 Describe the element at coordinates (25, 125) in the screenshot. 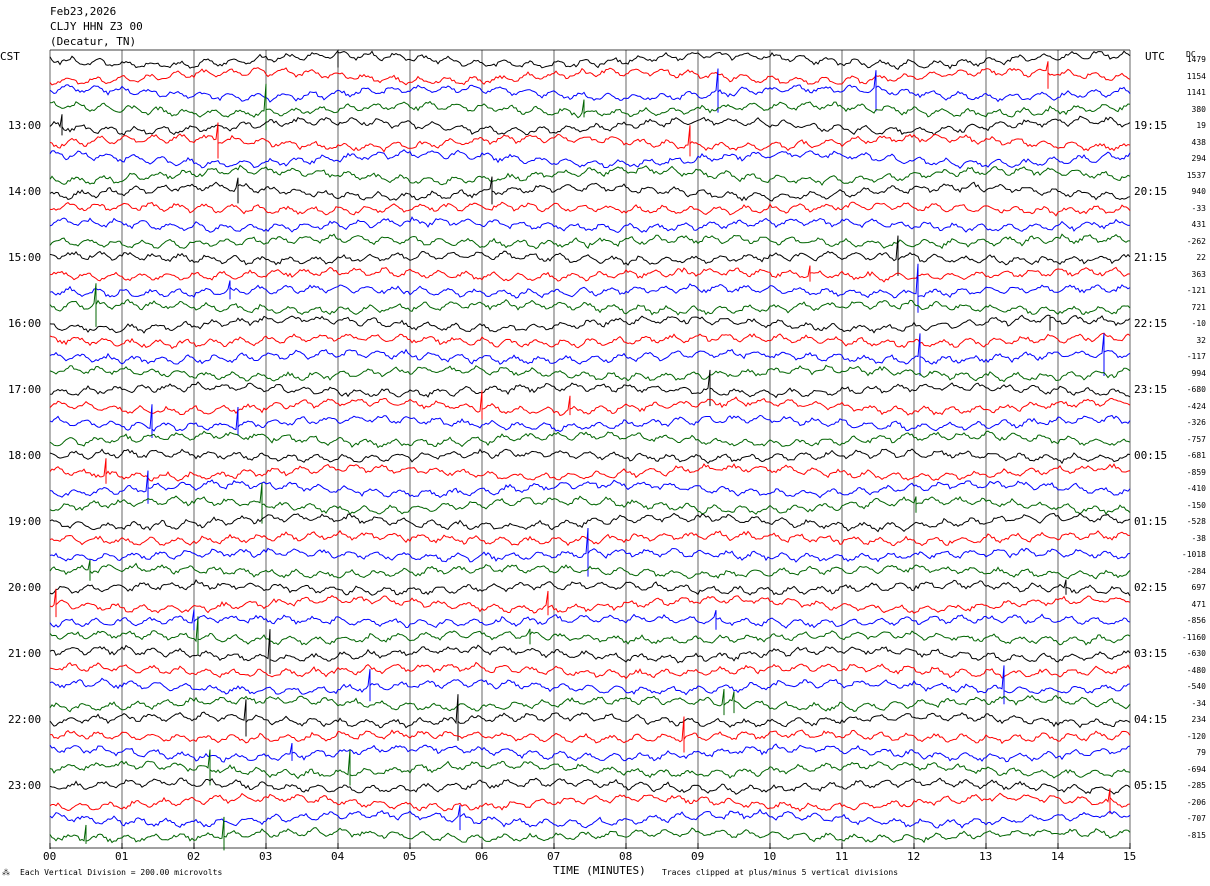

I see `left-hour-label: 13:00` at that location.